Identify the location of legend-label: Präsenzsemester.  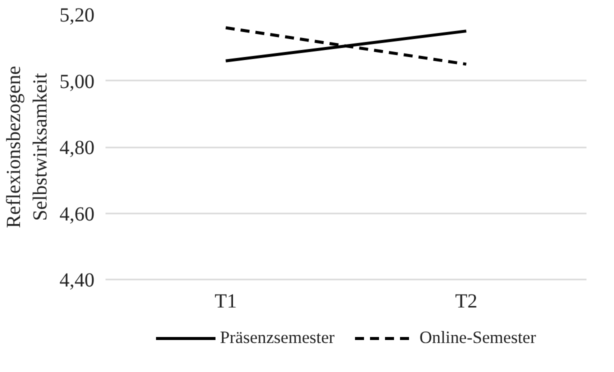
(277, 338).